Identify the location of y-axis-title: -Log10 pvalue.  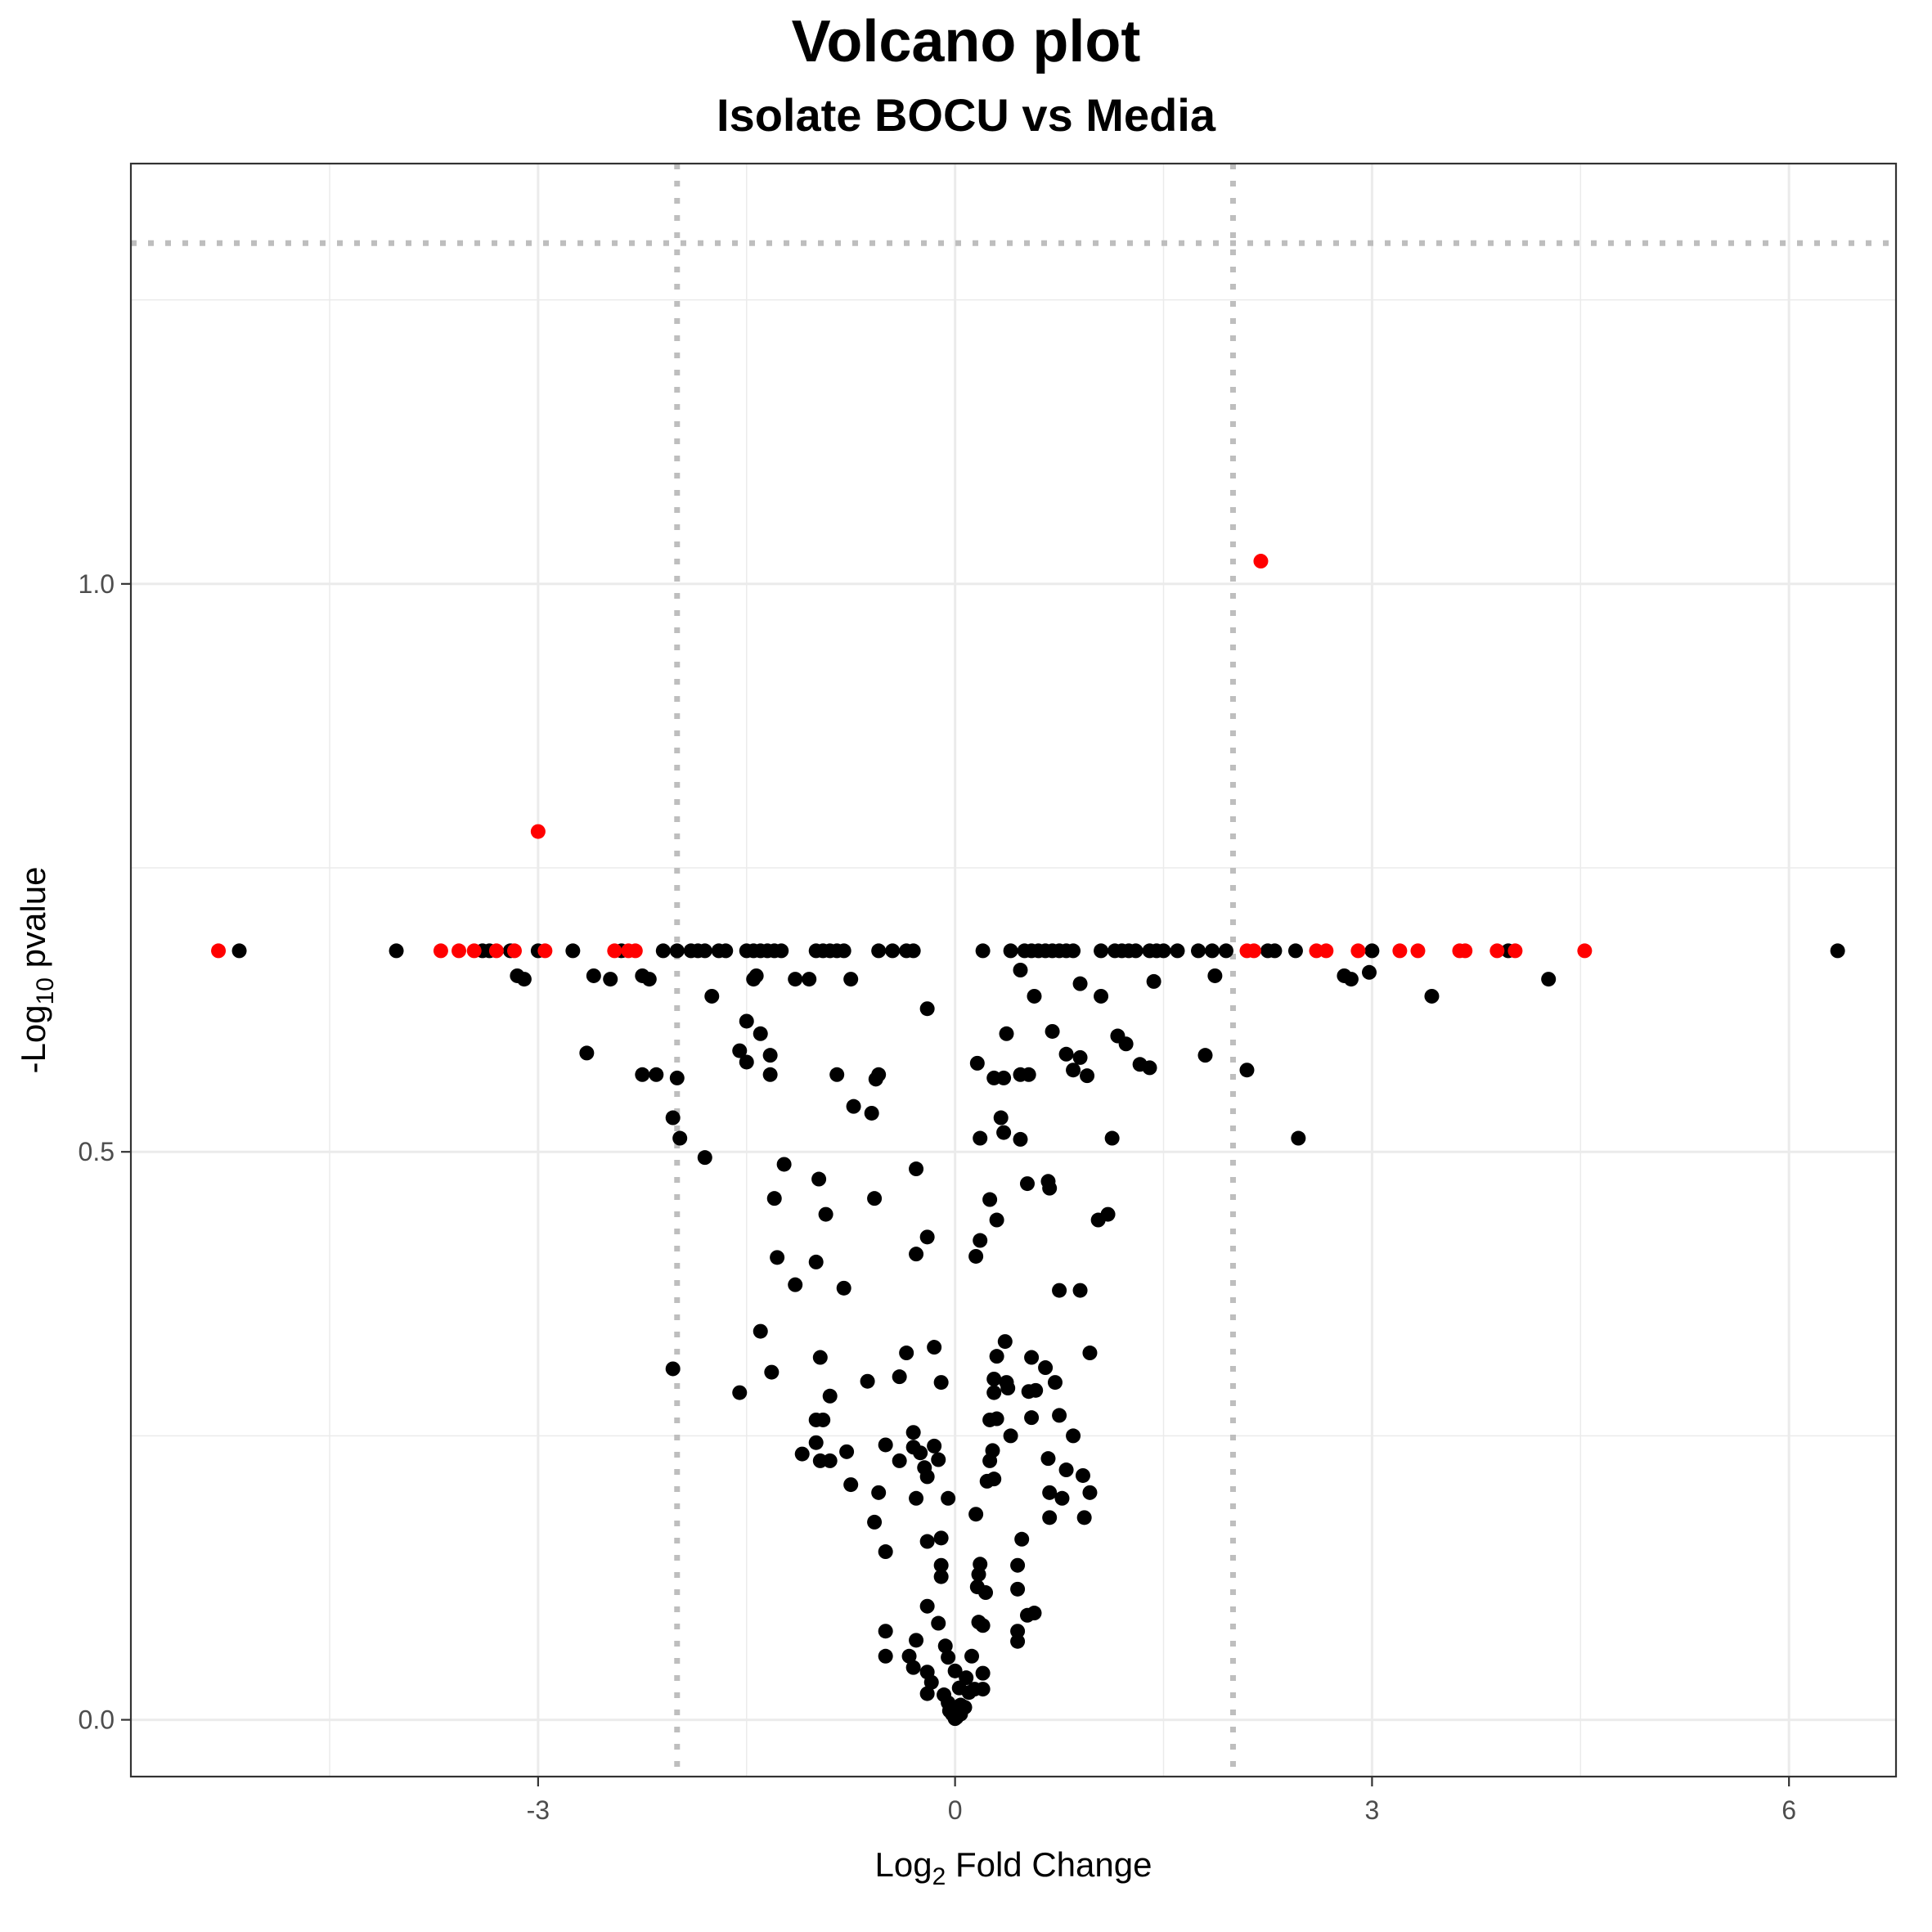
(36, 971).